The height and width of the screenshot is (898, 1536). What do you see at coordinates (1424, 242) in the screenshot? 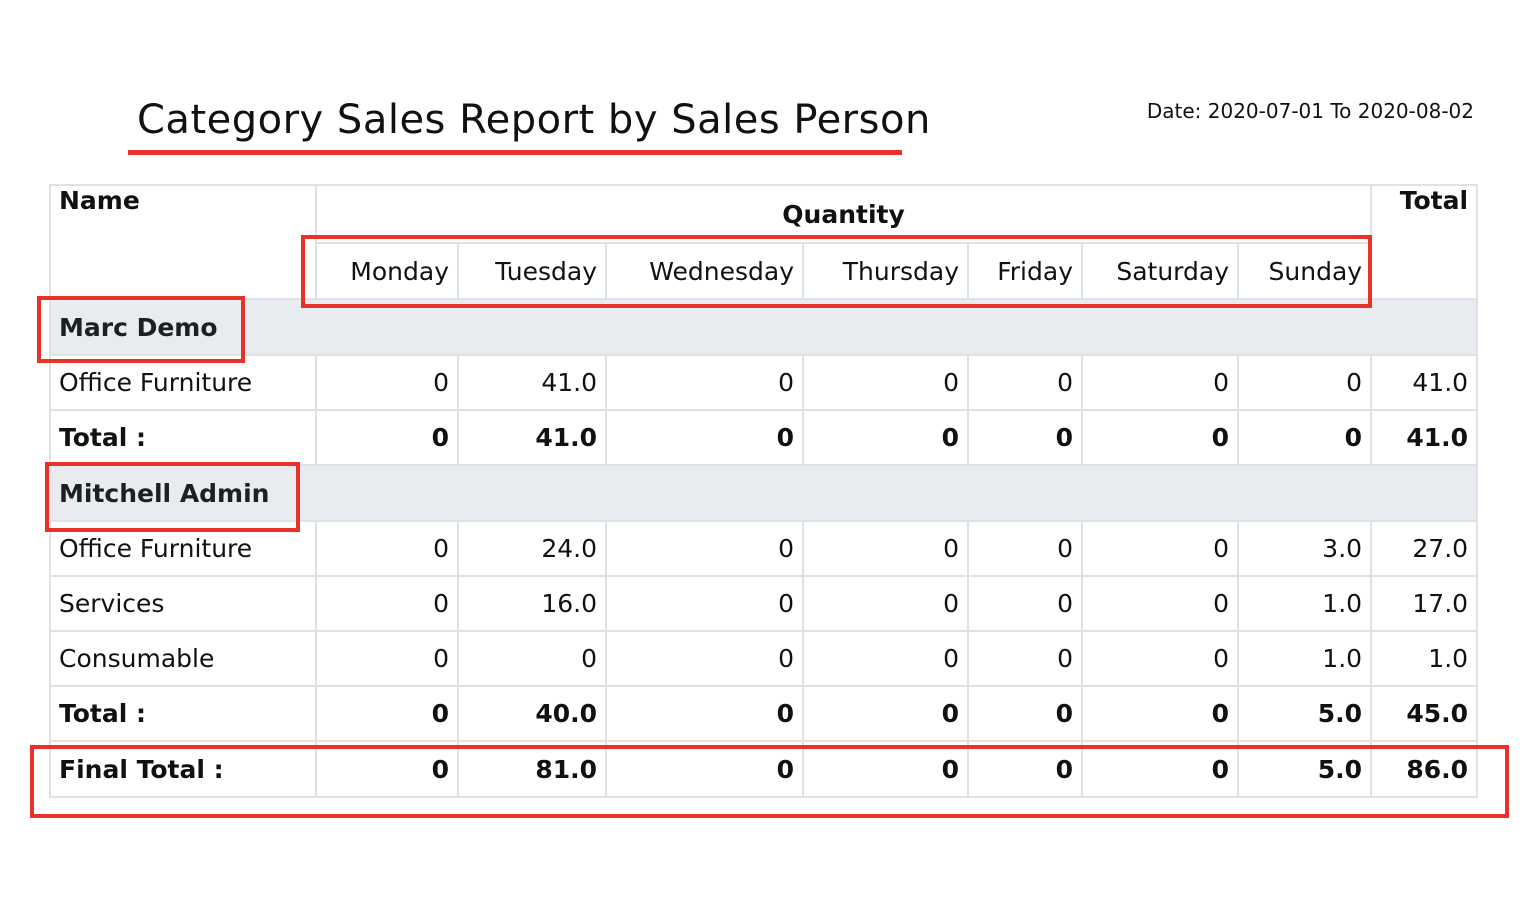
I see `total-header: Total` at bounding box center [1424, 242].